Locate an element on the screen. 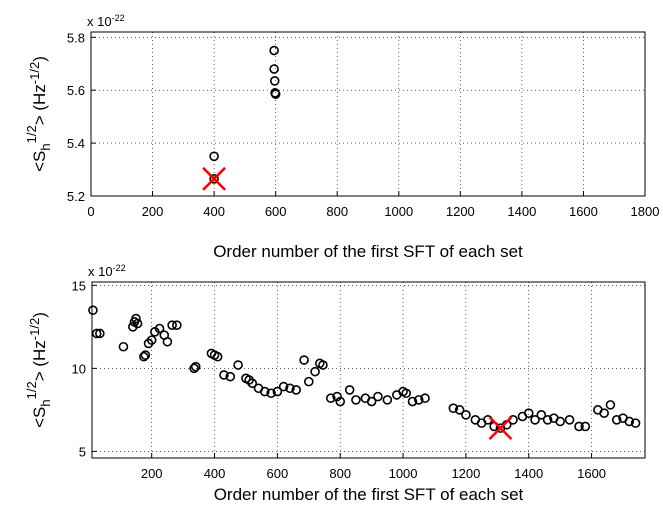 Image resolution: width=663 pixels, height=512 pixels. y-tick-label: 5.4 is located at coordinates (76, 143).